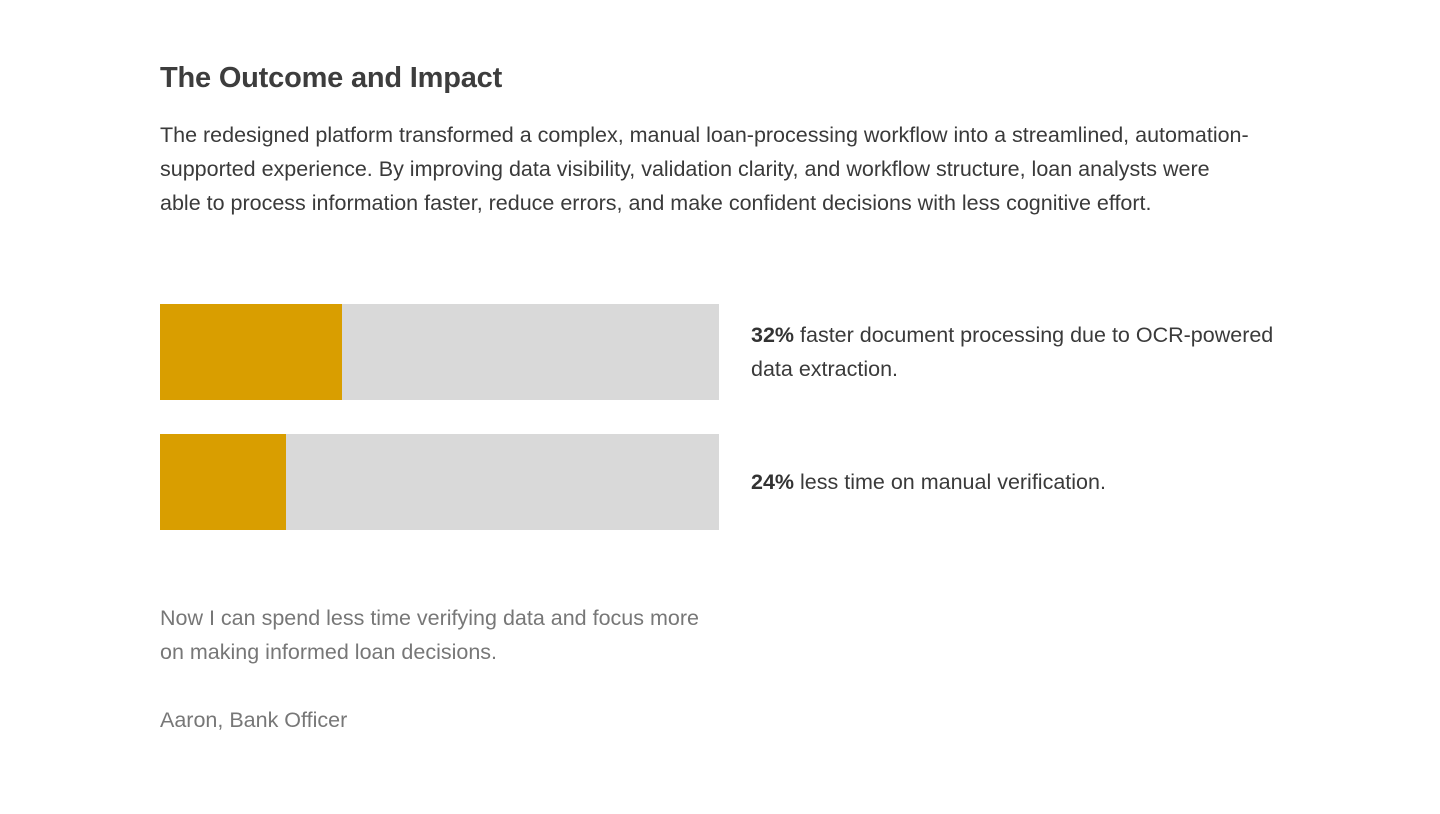  I want to click on metric-value: 24%, so click(773, 482).